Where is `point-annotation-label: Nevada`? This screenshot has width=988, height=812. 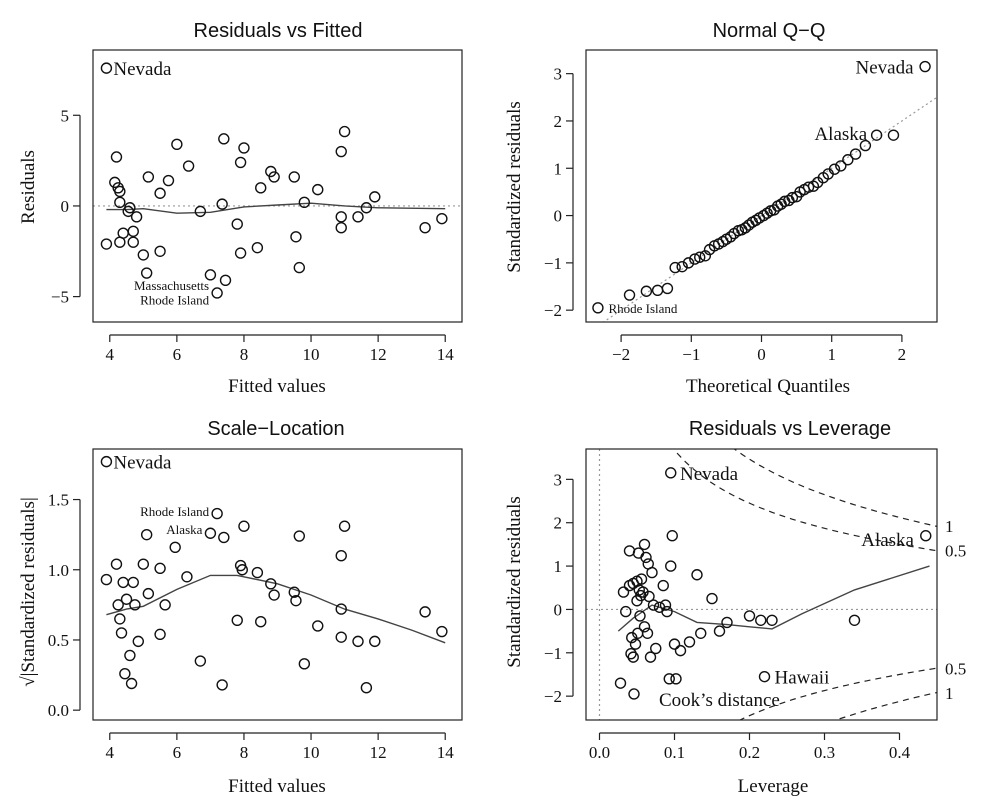
point-annotation-label: Nevada is located at coordinates (709, 474).